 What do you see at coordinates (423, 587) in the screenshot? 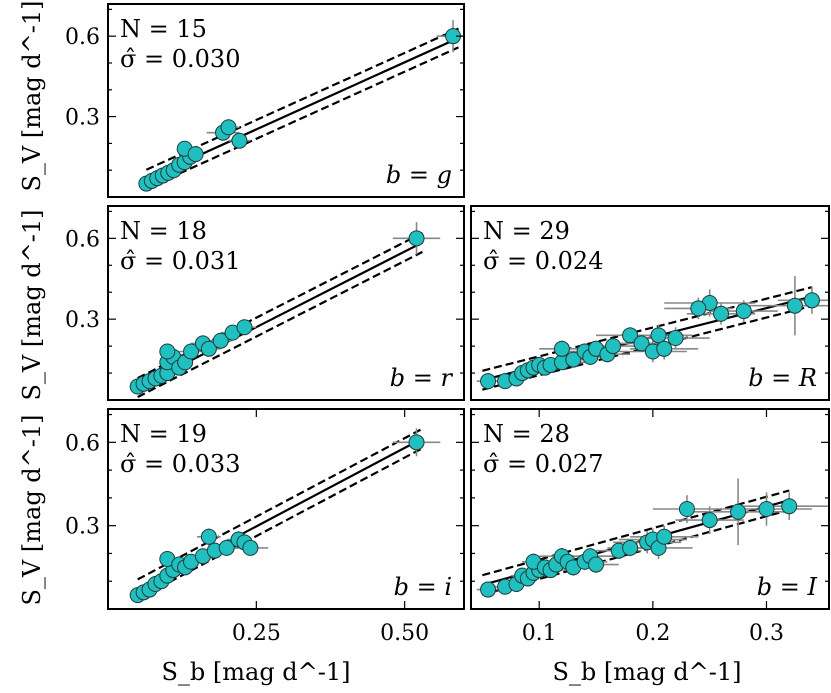
I see `annotation-band: b = i` at bounding box center [423, 587].